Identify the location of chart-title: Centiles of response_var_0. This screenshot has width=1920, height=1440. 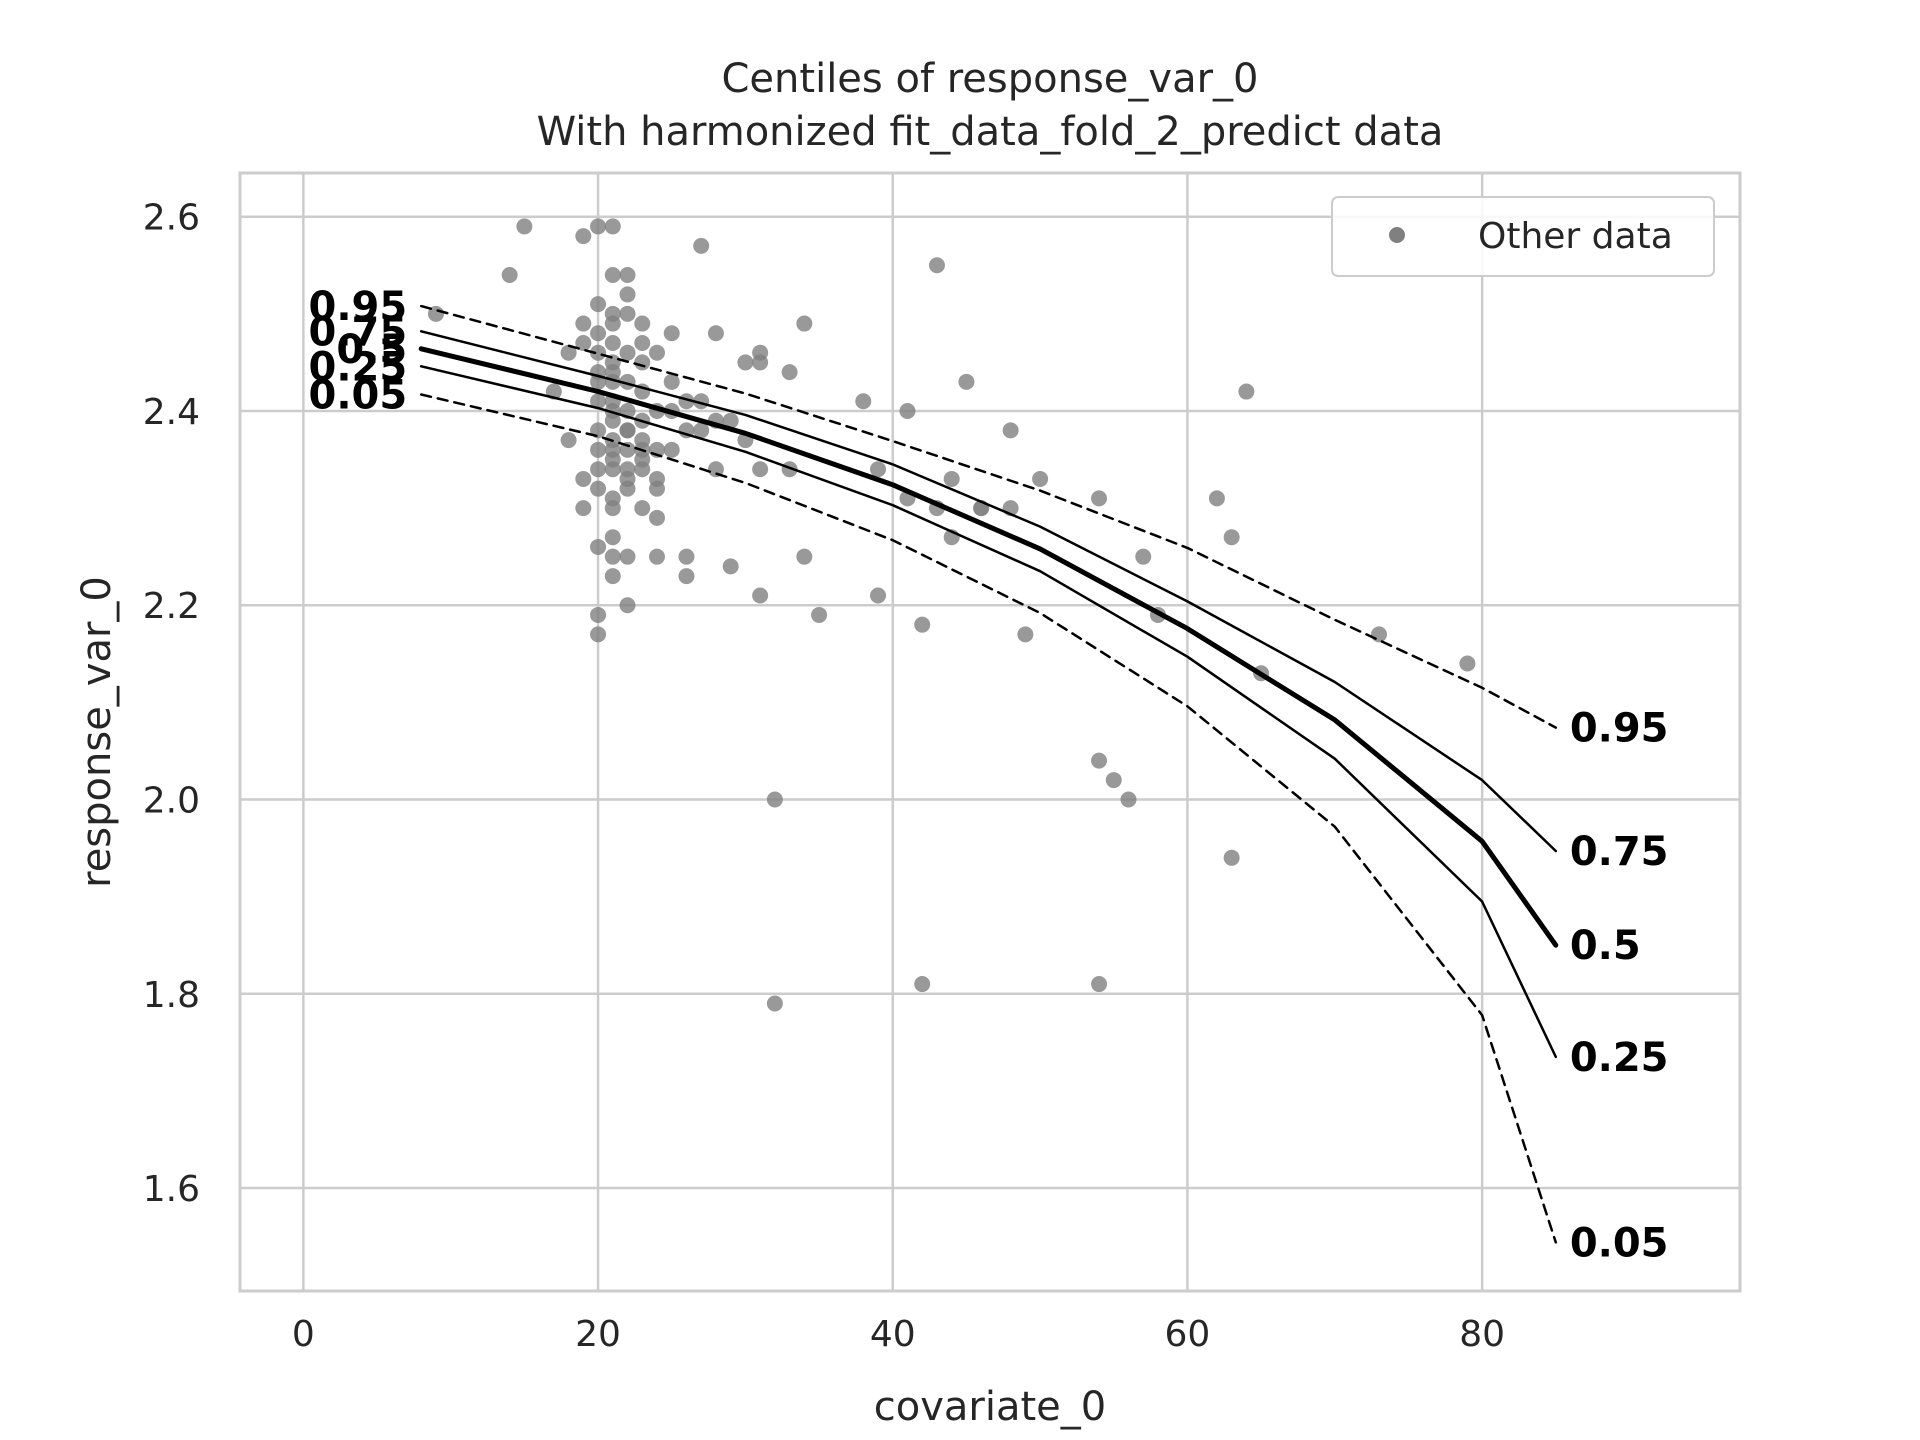
(990, 79).